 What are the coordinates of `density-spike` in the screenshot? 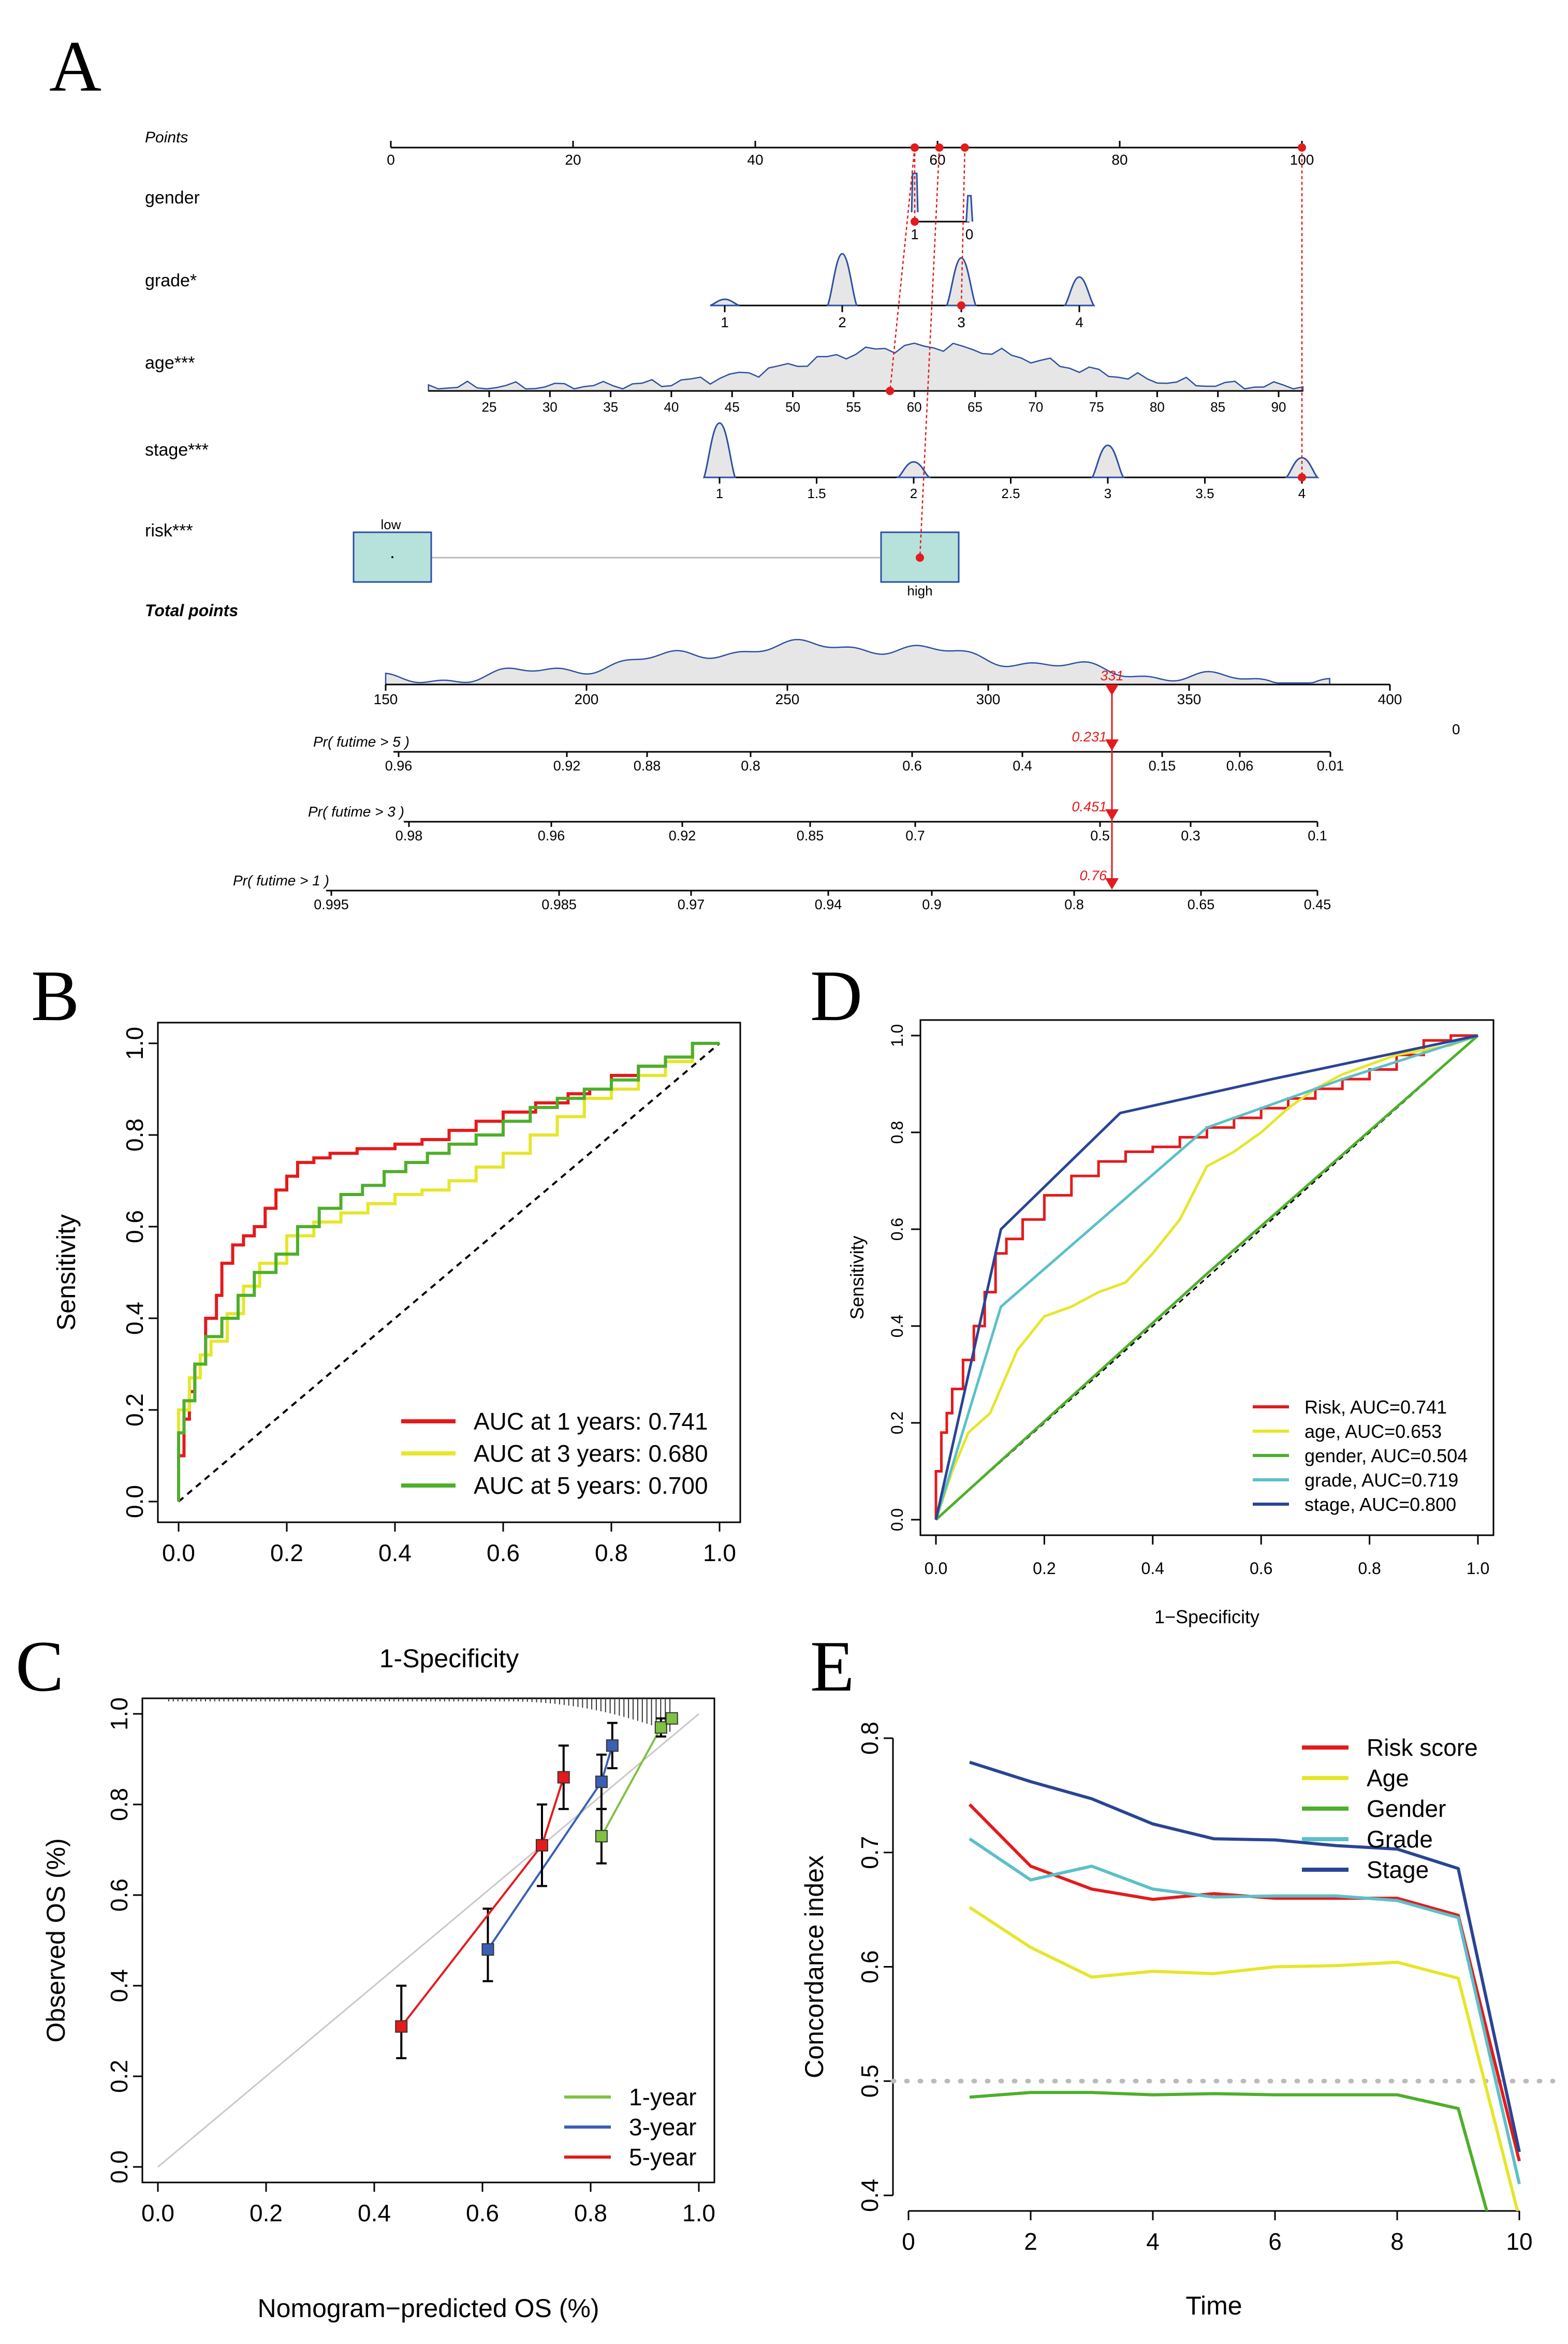 It's located at (969, 208).